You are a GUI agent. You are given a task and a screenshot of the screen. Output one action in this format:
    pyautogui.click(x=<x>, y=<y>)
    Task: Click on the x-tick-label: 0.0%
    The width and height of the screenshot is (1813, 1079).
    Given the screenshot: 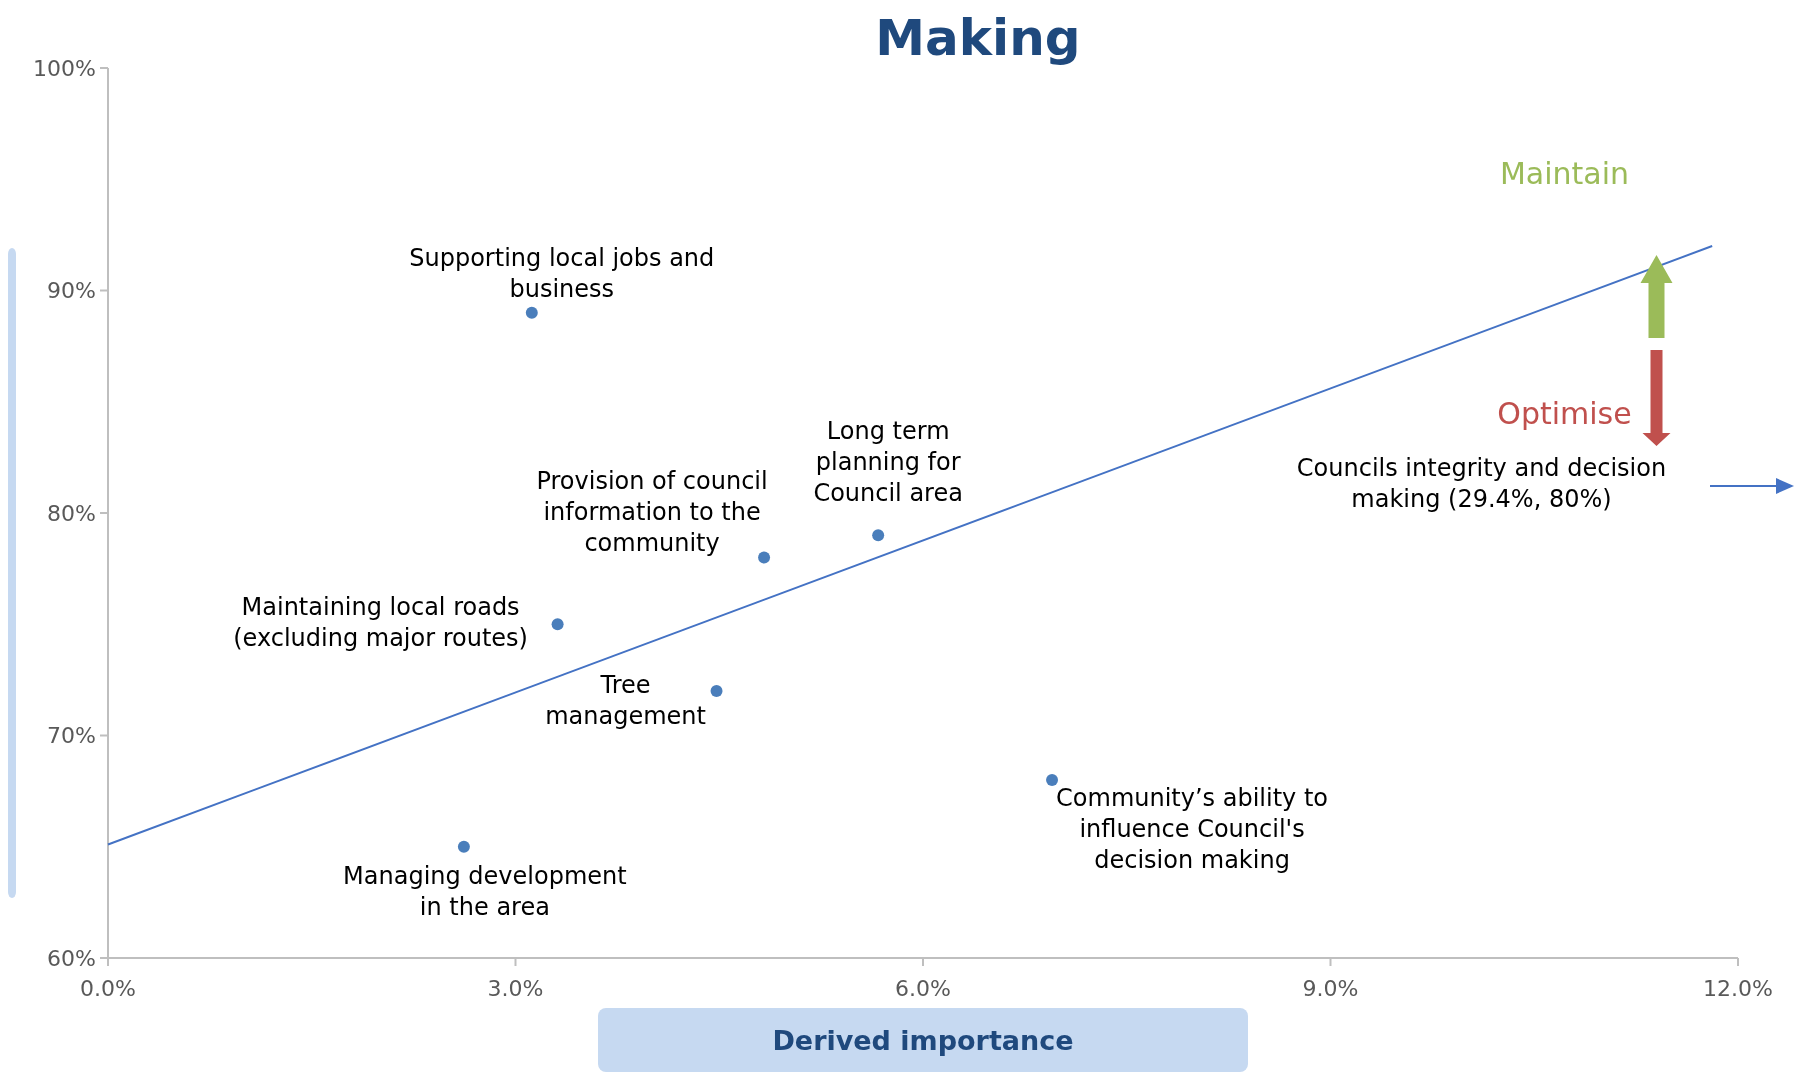 What is the action you would take?
    pyautogui.click(x=108, y=988)
    